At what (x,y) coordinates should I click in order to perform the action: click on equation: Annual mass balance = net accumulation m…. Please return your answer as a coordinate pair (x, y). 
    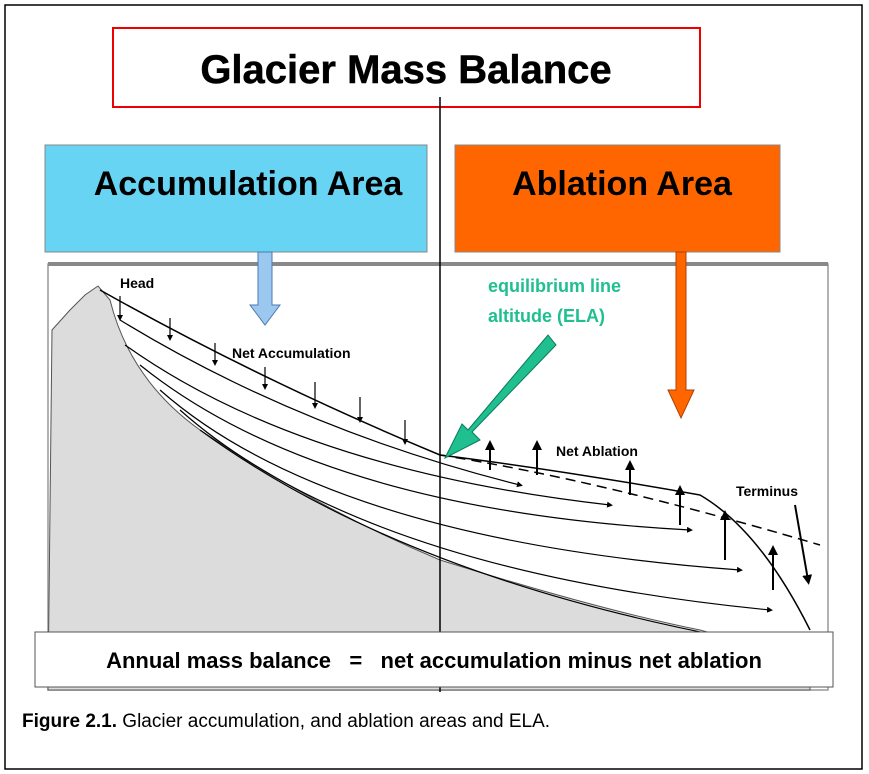
    Looking at the image, I should click on (434, 660).